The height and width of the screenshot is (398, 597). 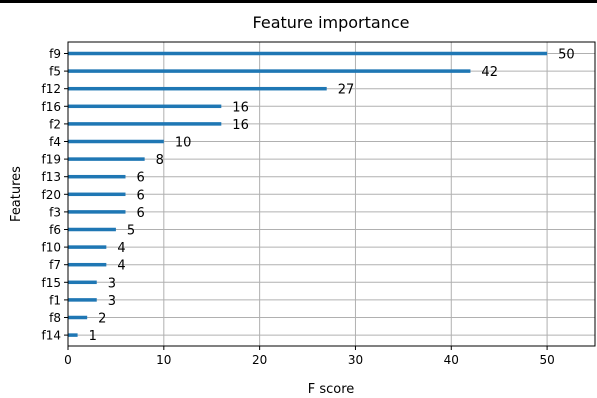 What do you see at coordinates (16, 194) in the screenshot?
I see `y-axis-label: Features` at bounding box center [16, 194].